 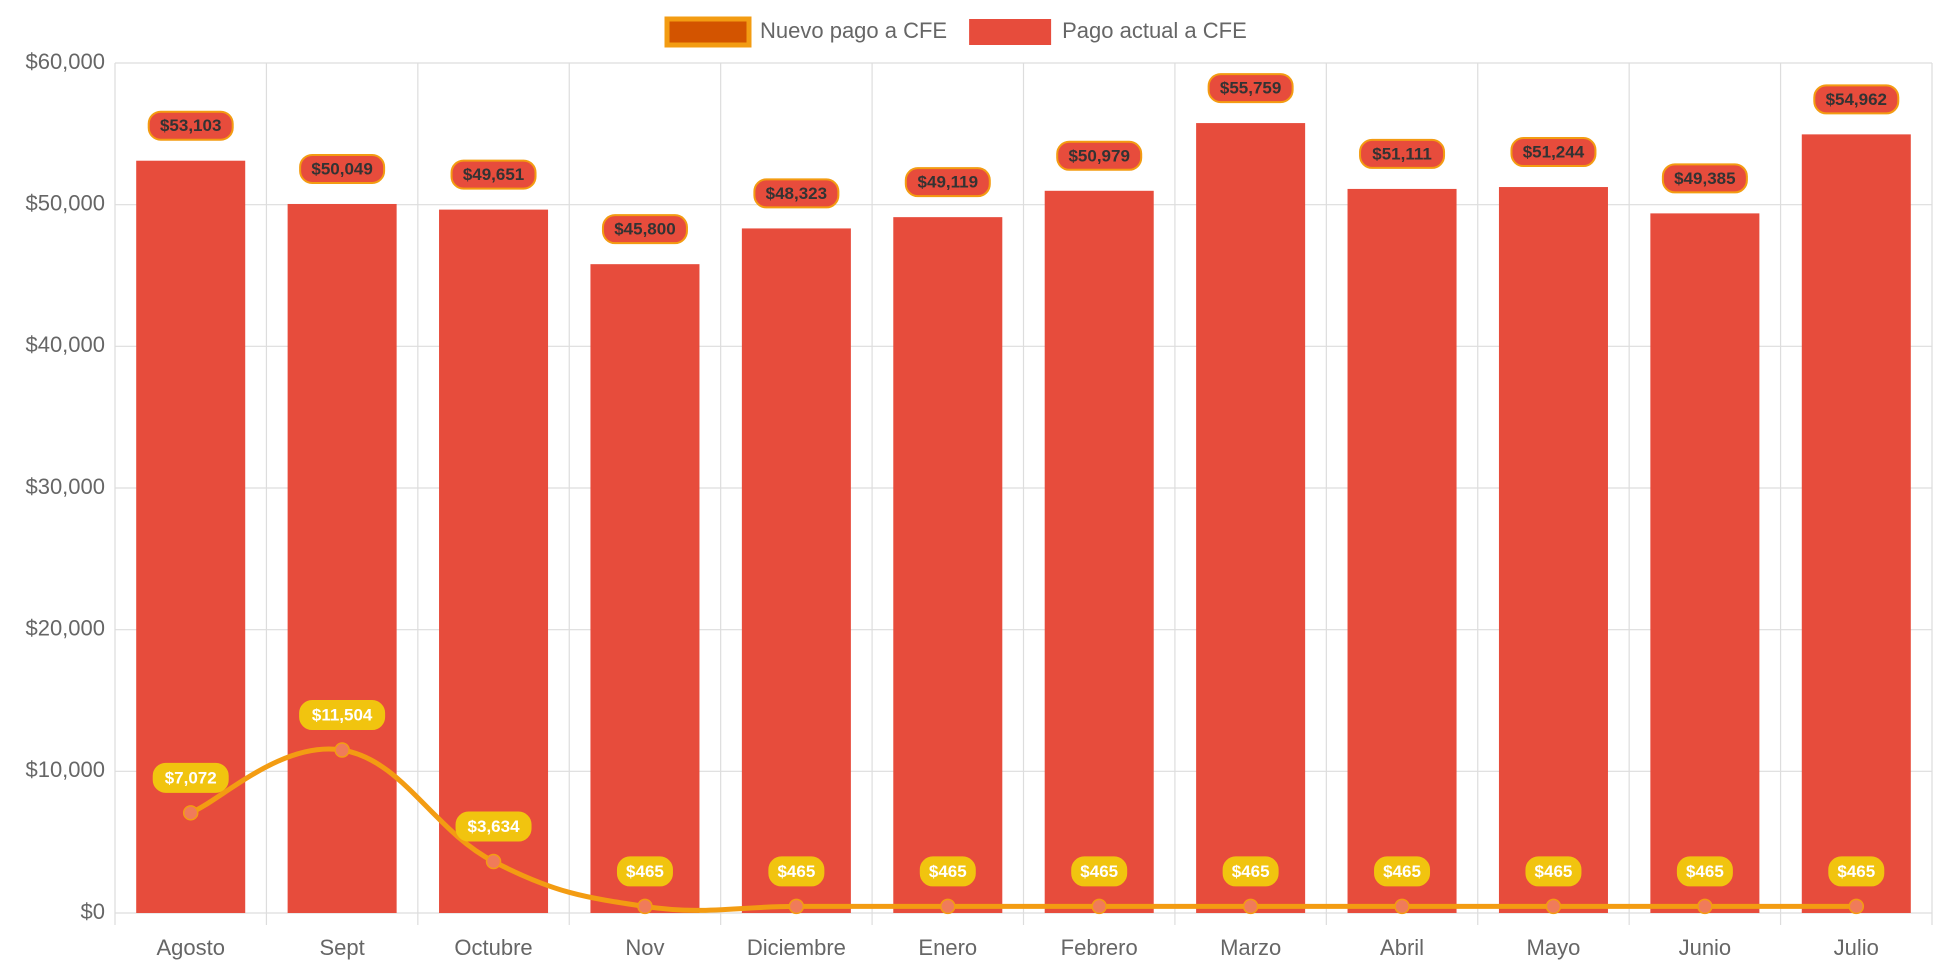 I want to click on x-tick-label: Enero, so click(x=947, y=947).